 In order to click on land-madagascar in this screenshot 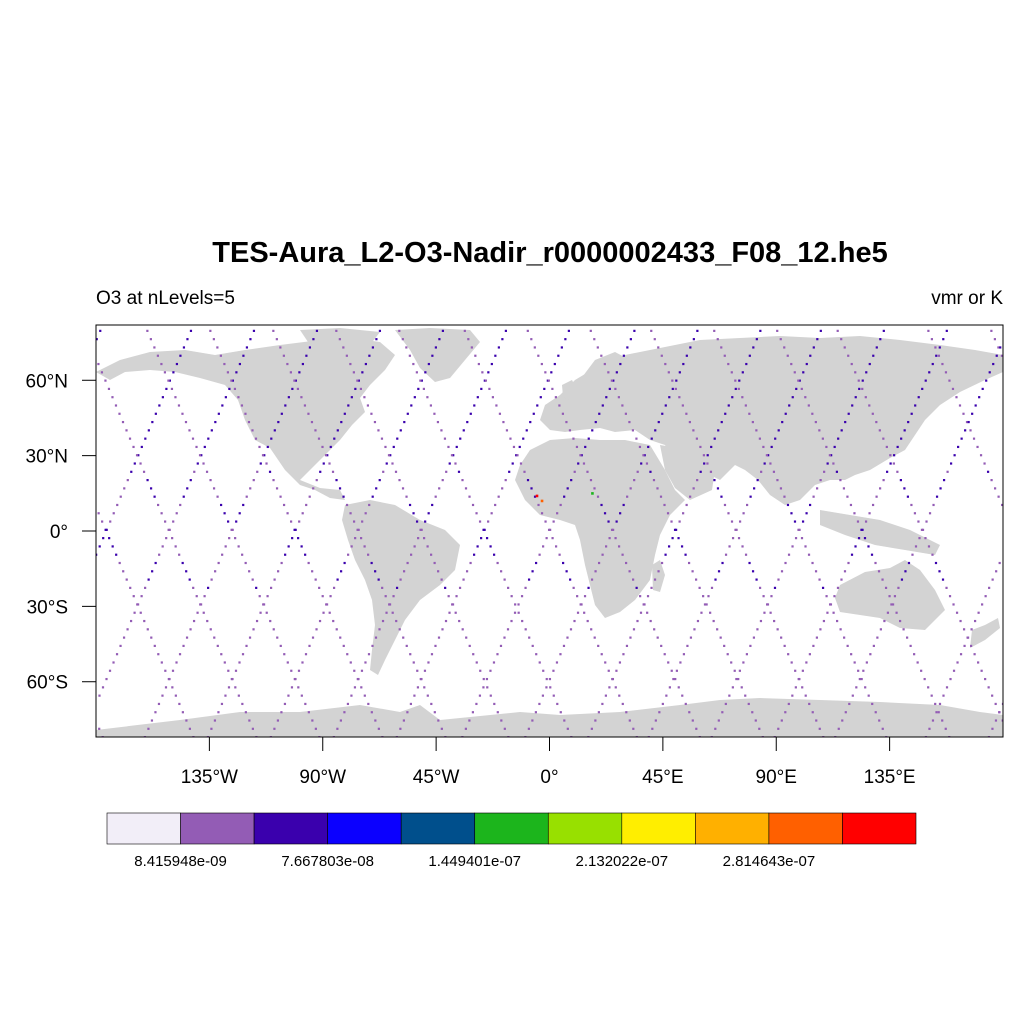, I will do `click(658, 576)`.